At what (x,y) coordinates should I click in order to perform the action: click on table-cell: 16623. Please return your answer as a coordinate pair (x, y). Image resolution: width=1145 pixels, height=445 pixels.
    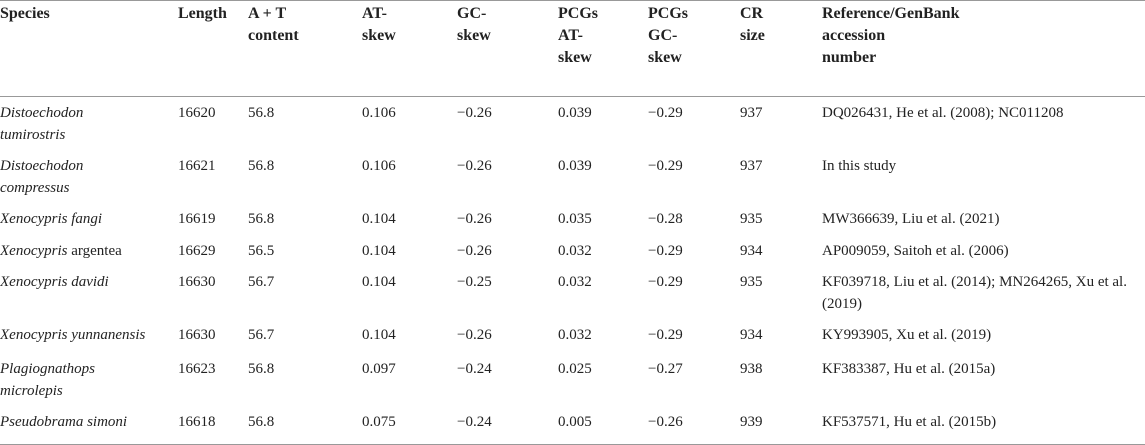
    Looking at the image, I should click on (197, 369).